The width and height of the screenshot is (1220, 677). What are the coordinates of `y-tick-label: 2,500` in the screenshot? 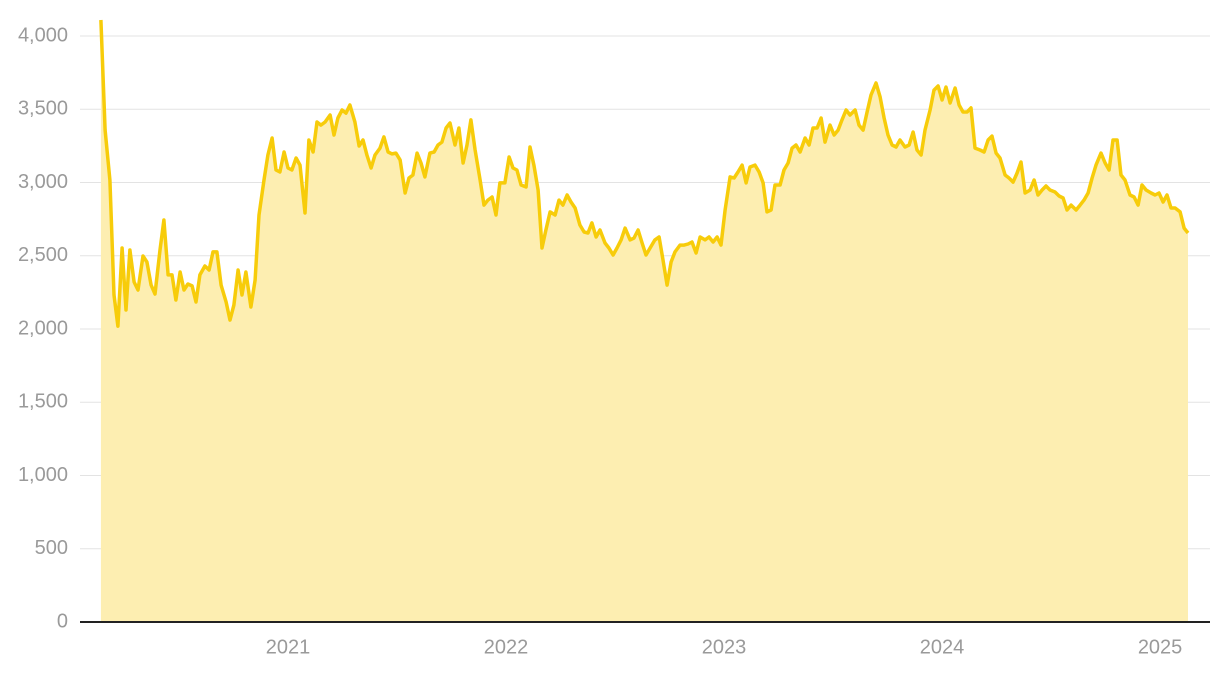 It's located at (43, 255).